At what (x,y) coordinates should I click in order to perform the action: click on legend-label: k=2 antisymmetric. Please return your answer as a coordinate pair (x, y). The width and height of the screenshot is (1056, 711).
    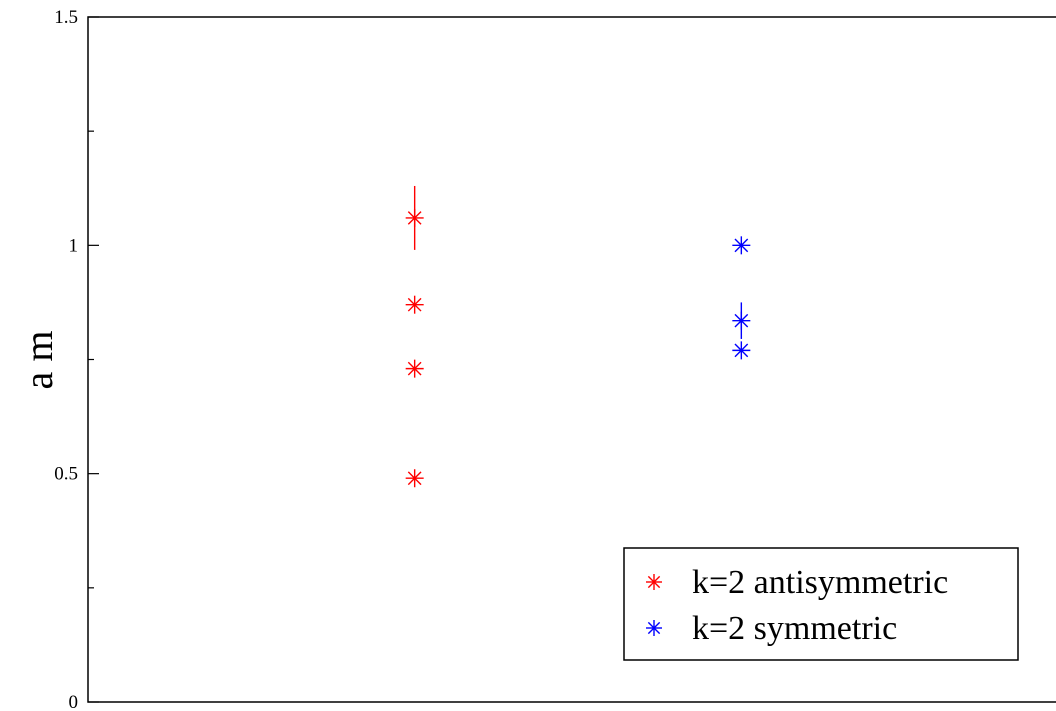
    Looking at the image, I should click on (820, 582).